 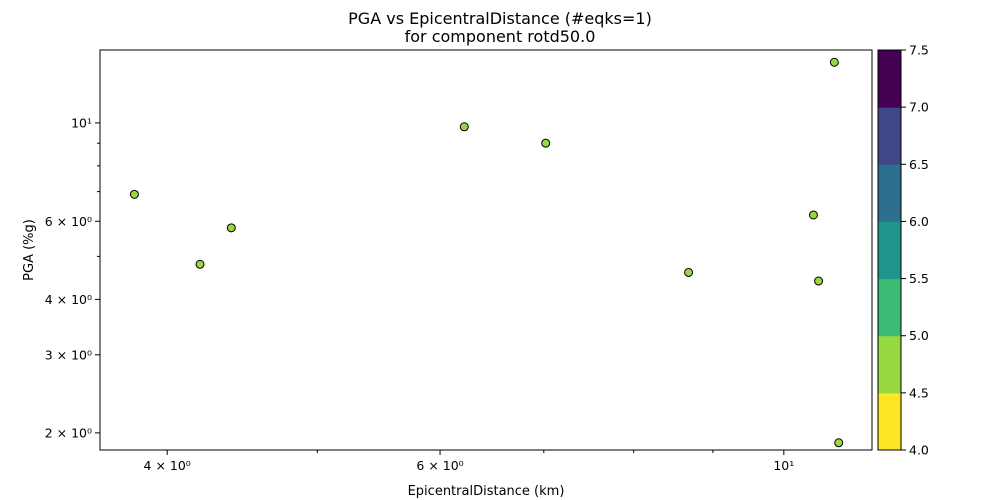 I want to click on colorbar-tick-label: 6.0, so click(x=919, y=221).